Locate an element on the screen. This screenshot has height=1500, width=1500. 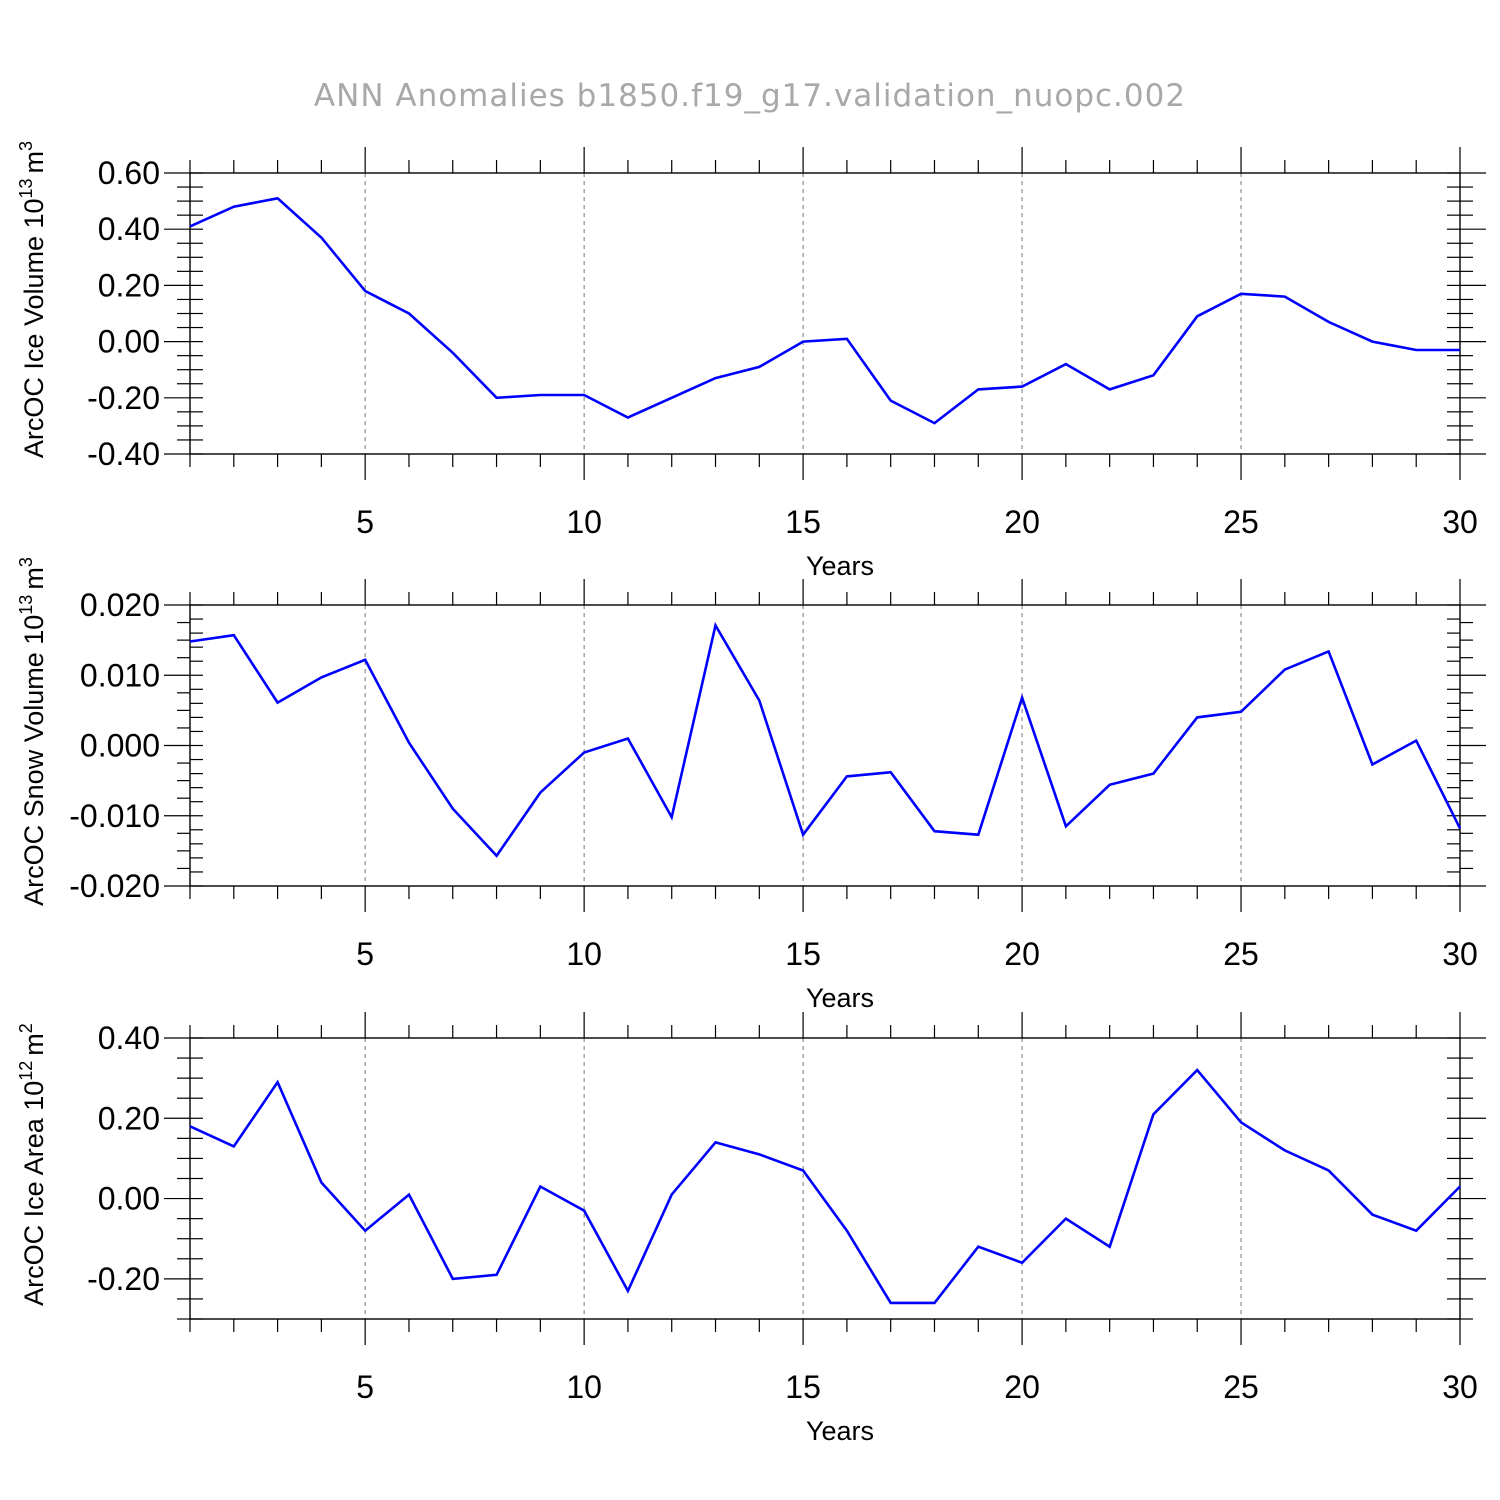
y-axis-title: ArcOC Ice Volume 1013 m3 is located at coordinates (32, 299).